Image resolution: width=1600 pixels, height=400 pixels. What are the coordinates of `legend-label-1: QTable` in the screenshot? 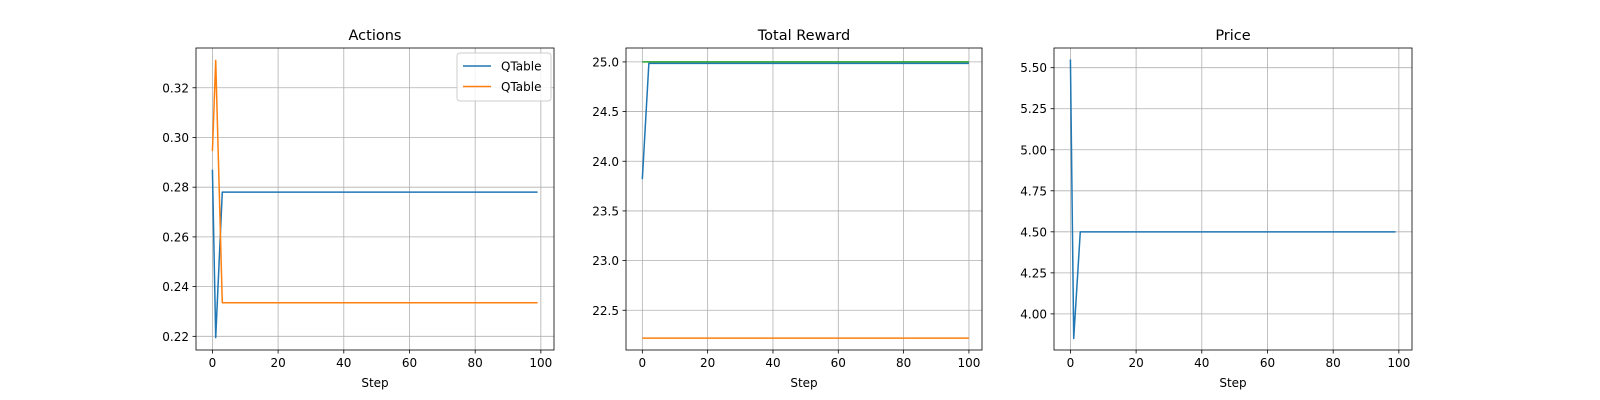 It's located at (521, 67).